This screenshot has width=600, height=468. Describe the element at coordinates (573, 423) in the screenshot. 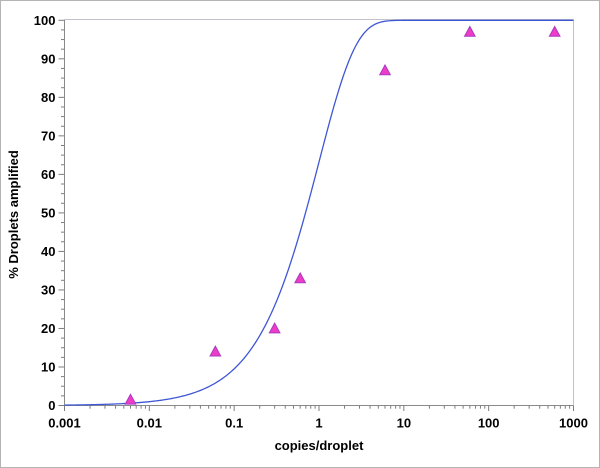

I see `x-tick-label: 1000` at that location.